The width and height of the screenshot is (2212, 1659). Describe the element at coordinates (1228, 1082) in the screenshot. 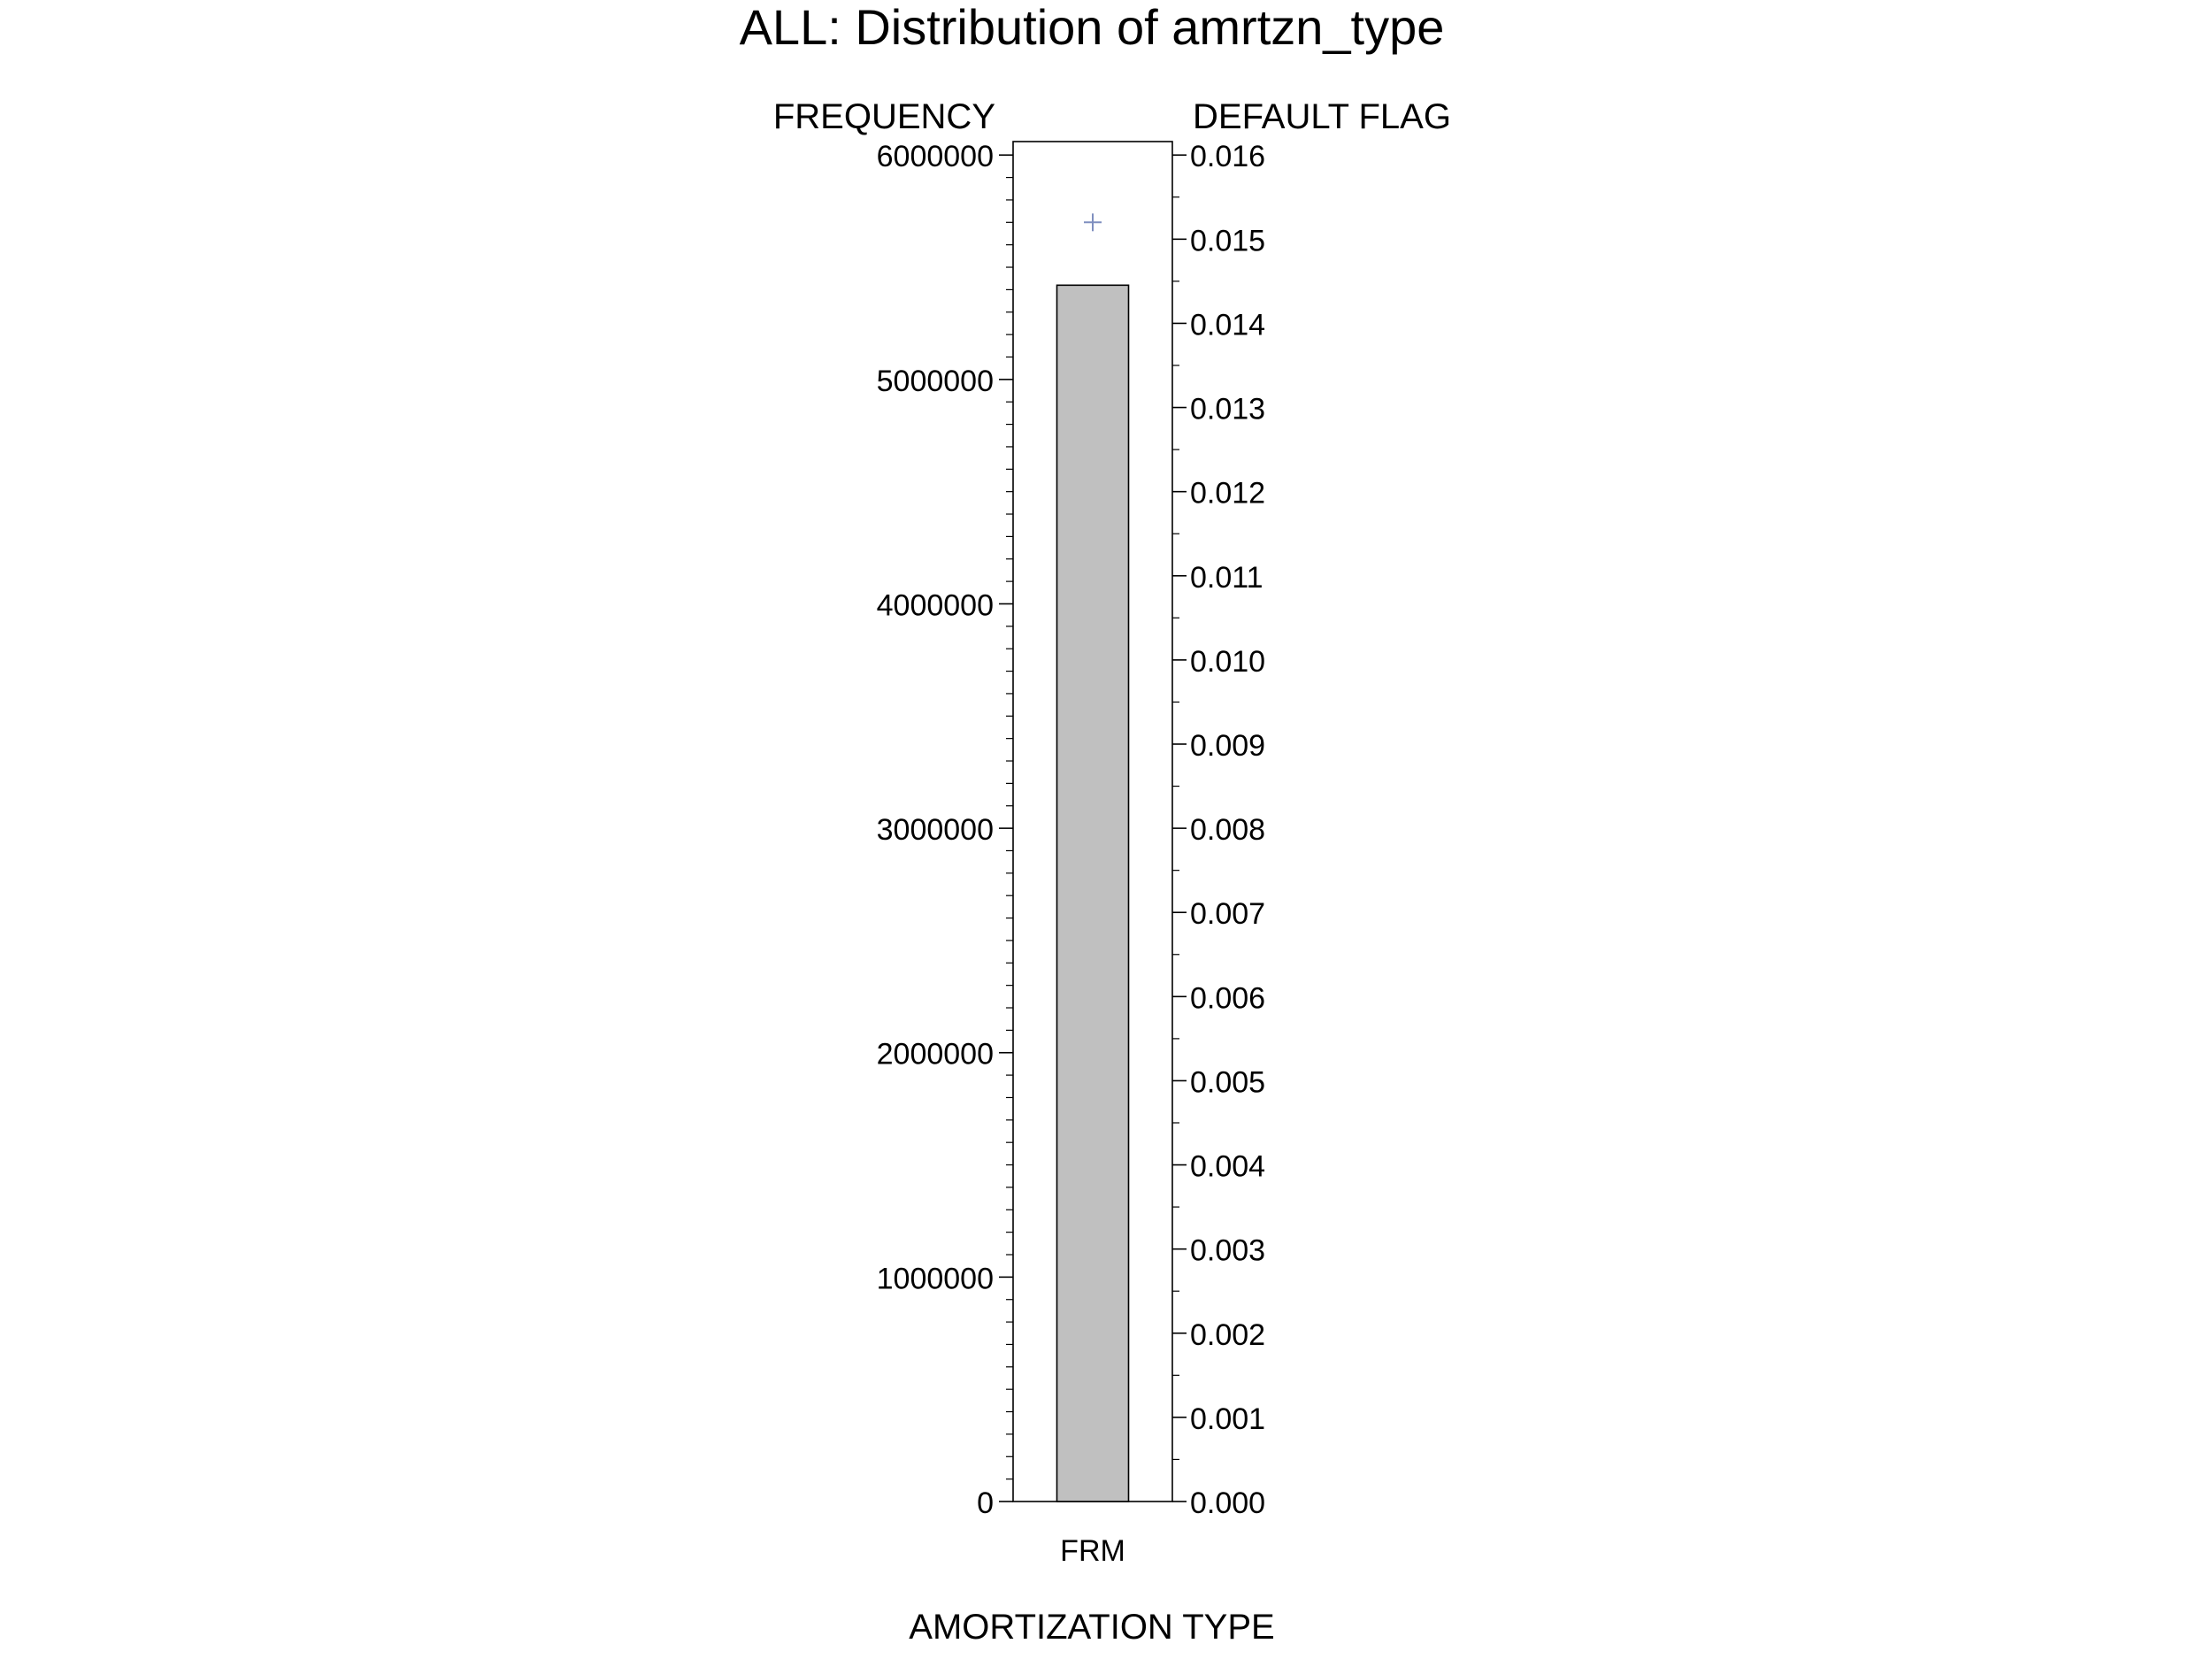

I see `right-tick-label: 0.005` at that location.